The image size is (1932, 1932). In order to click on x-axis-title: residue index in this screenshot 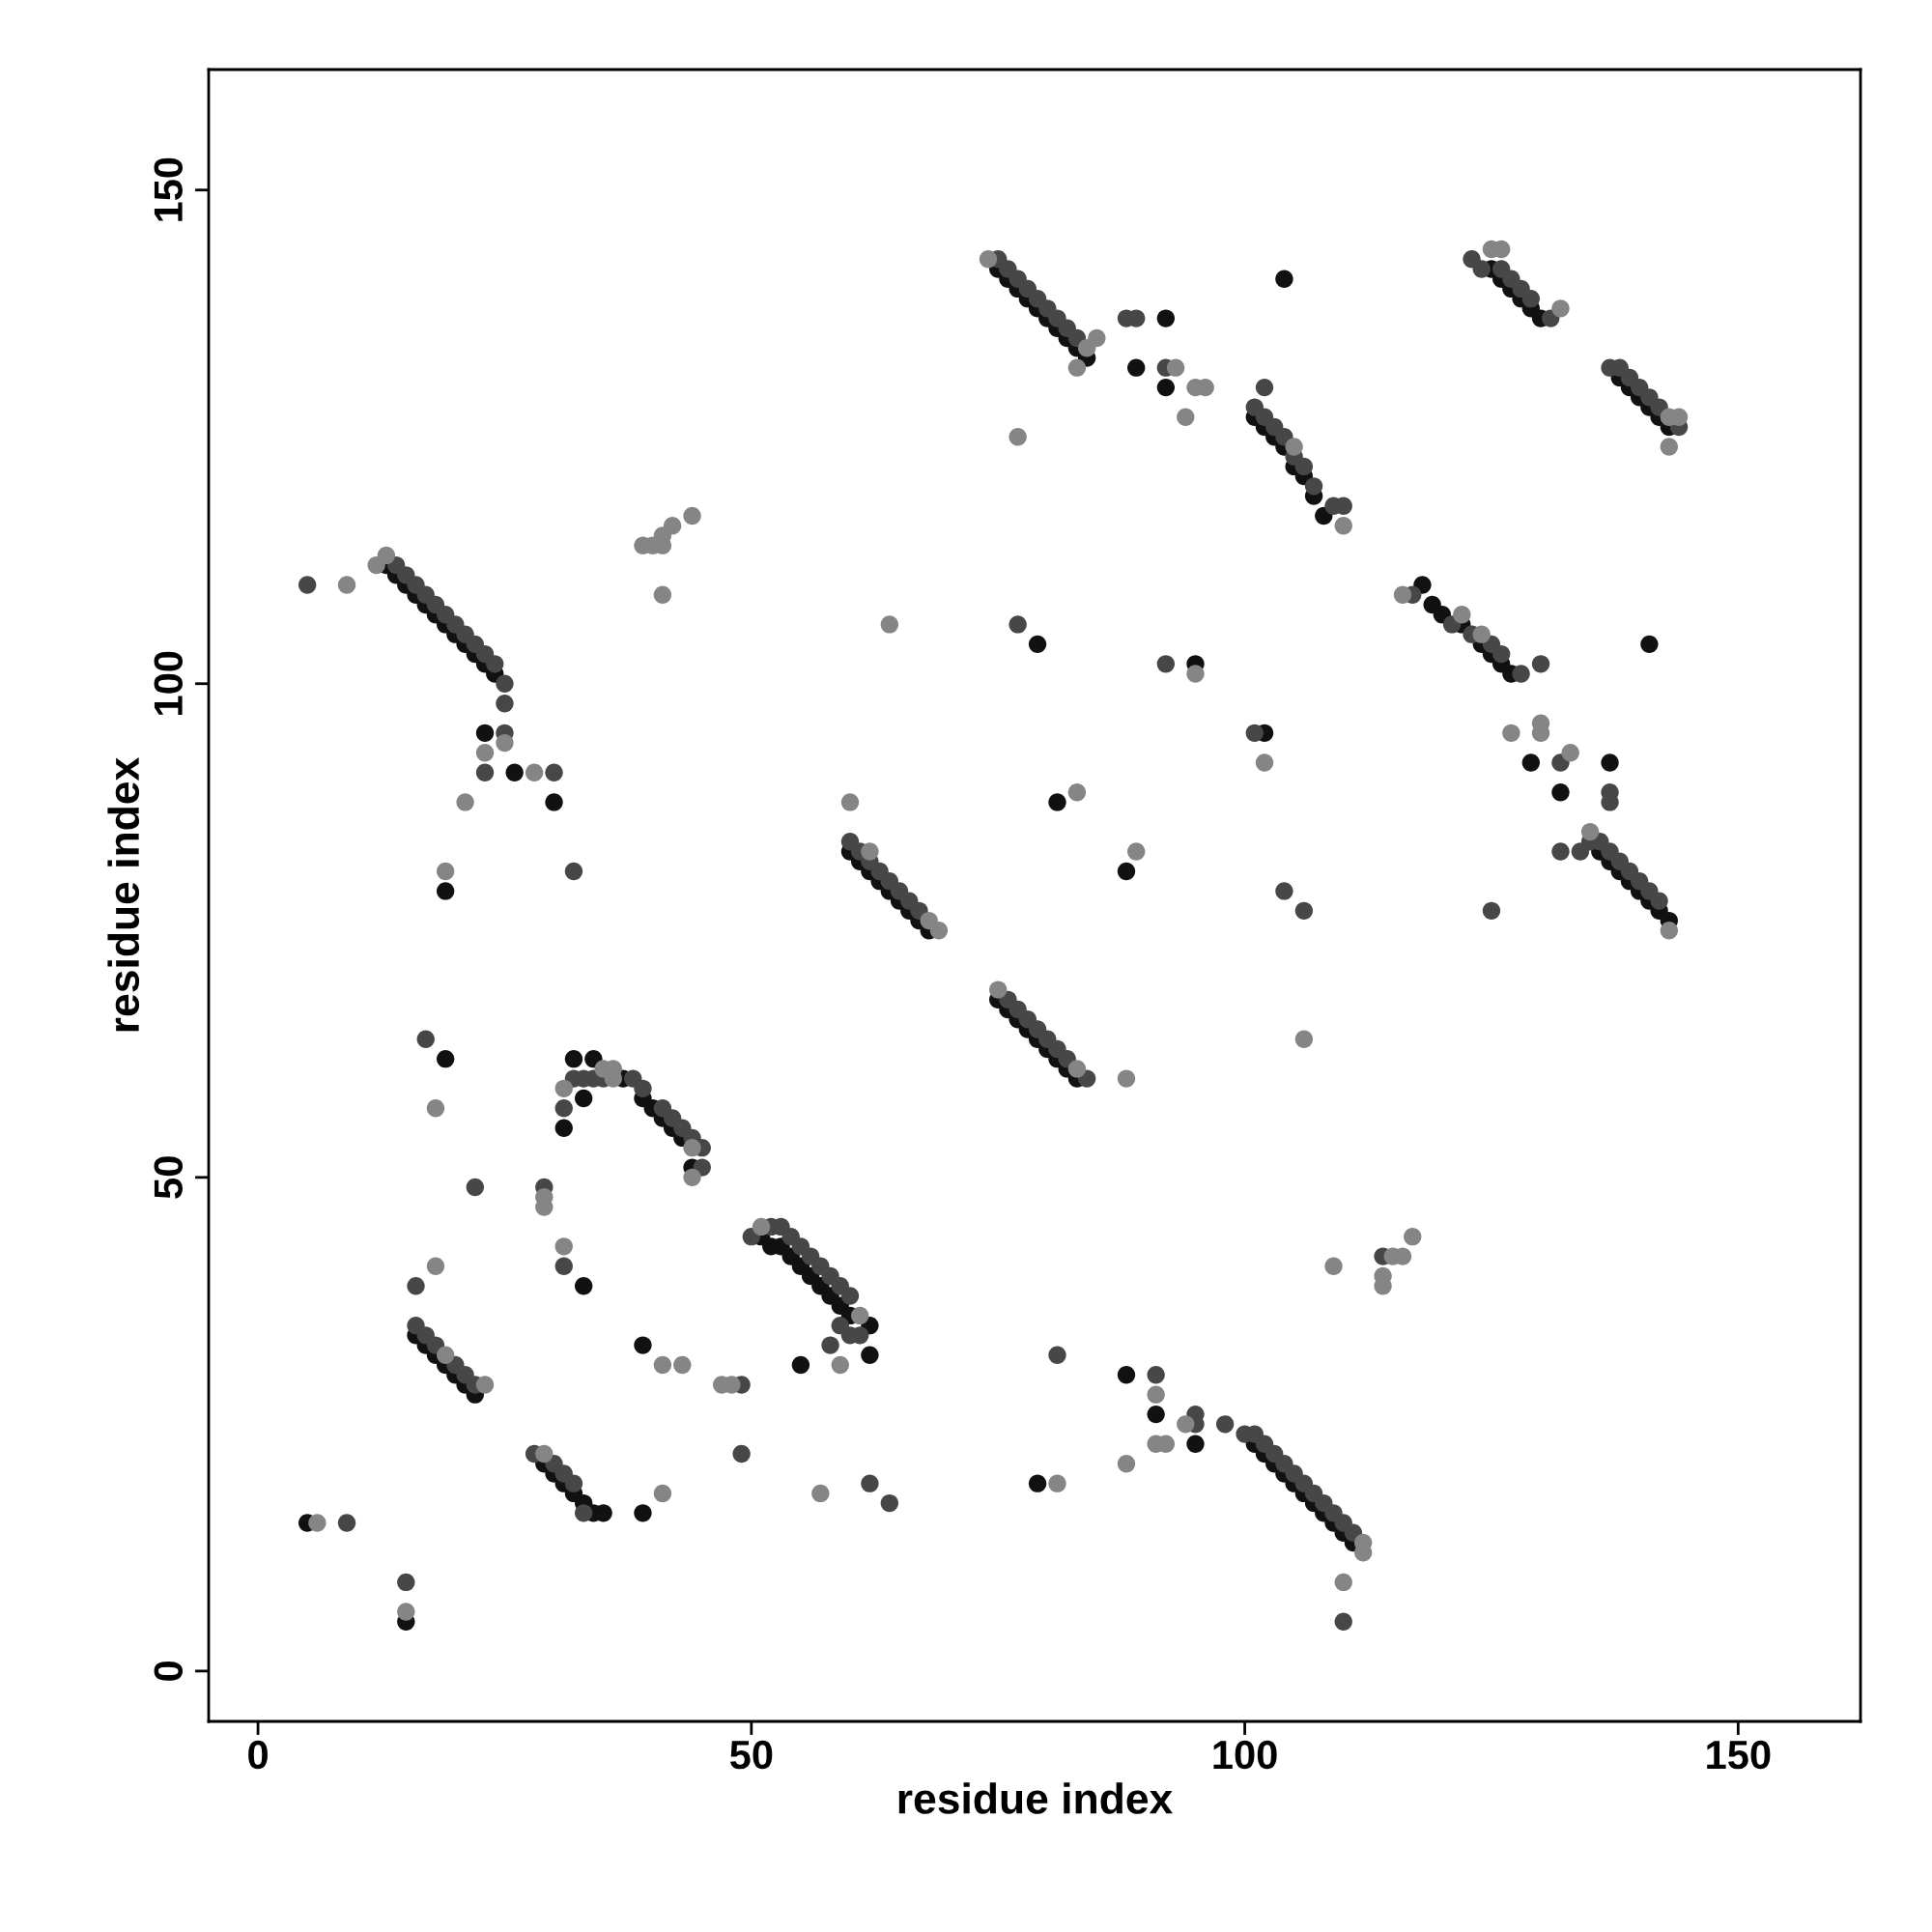, I will do `click(1035, 1798)`.